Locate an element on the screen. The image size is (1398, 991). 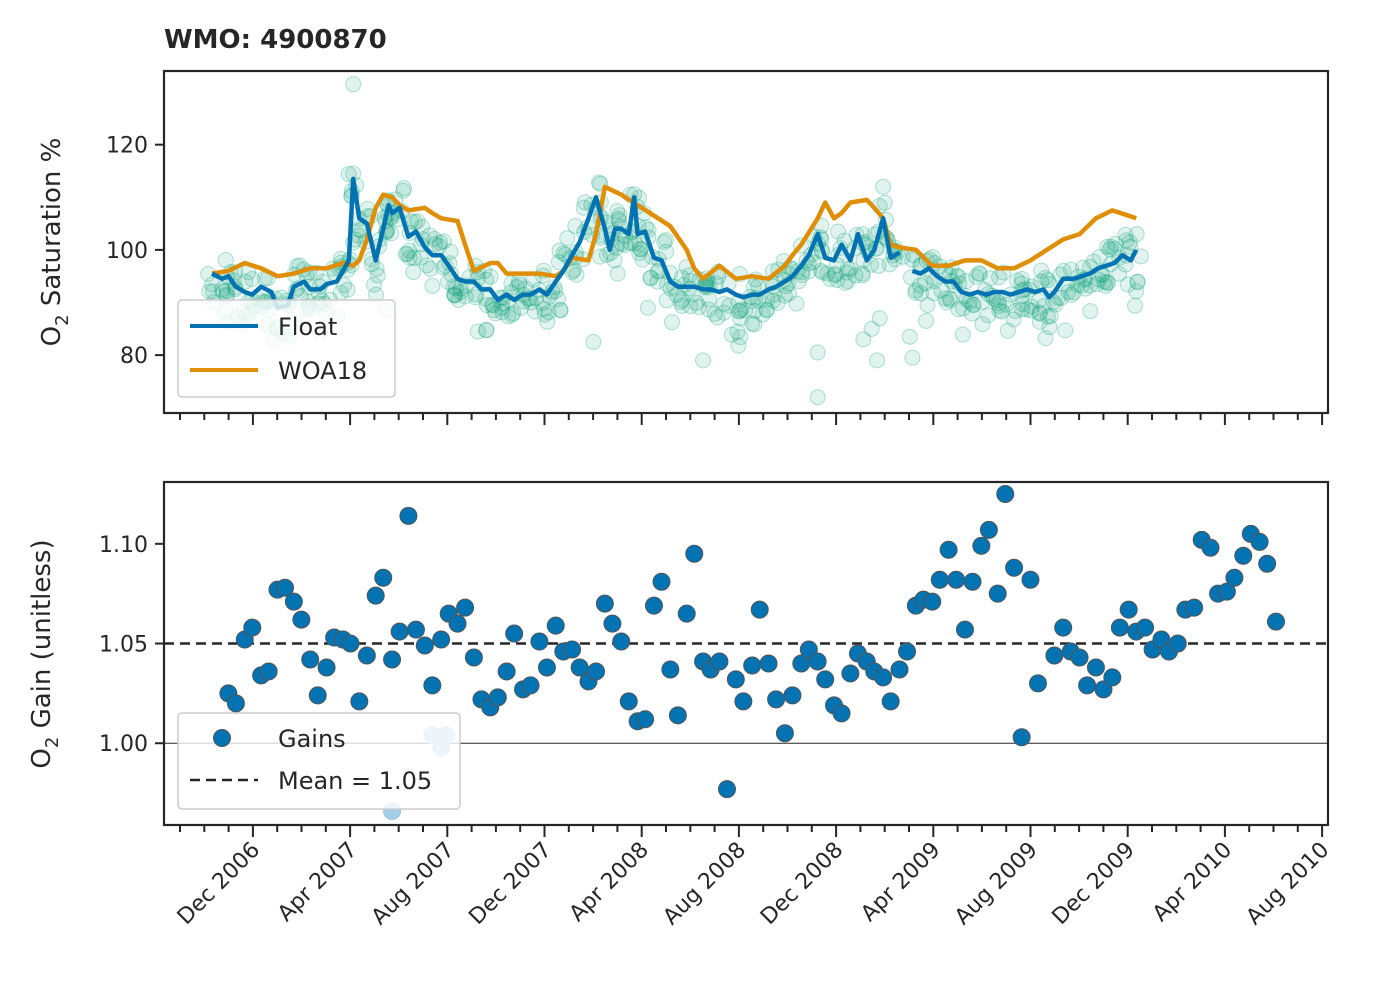
saturation-y-label: O2 Saturation % is located at coordinates (55, 242).